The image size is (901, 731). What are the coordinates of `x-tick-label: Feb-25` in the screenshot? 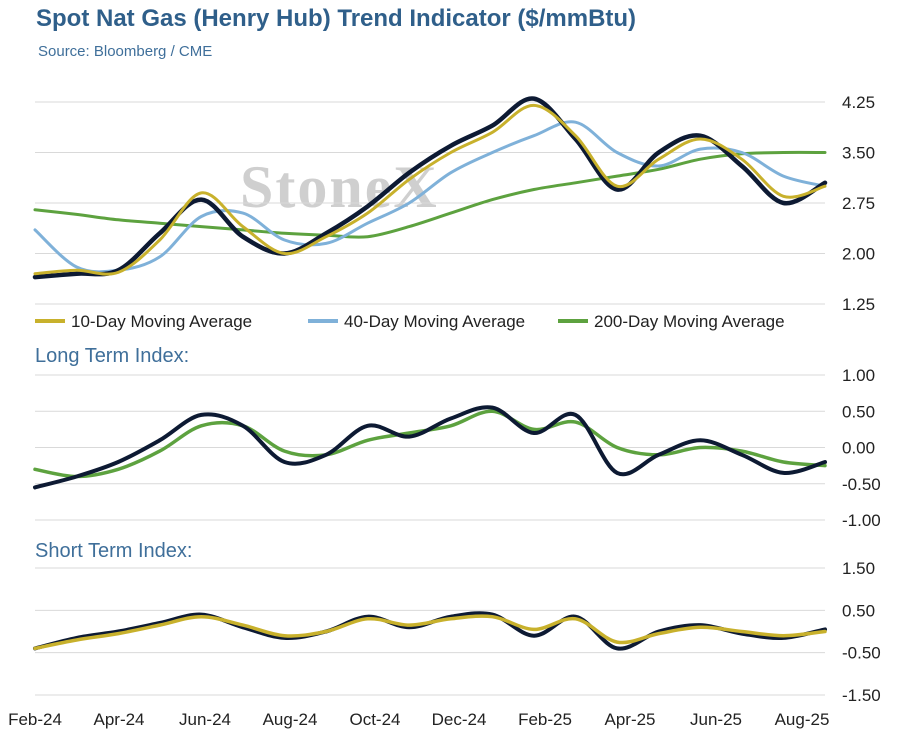 It's located at (545, 719).